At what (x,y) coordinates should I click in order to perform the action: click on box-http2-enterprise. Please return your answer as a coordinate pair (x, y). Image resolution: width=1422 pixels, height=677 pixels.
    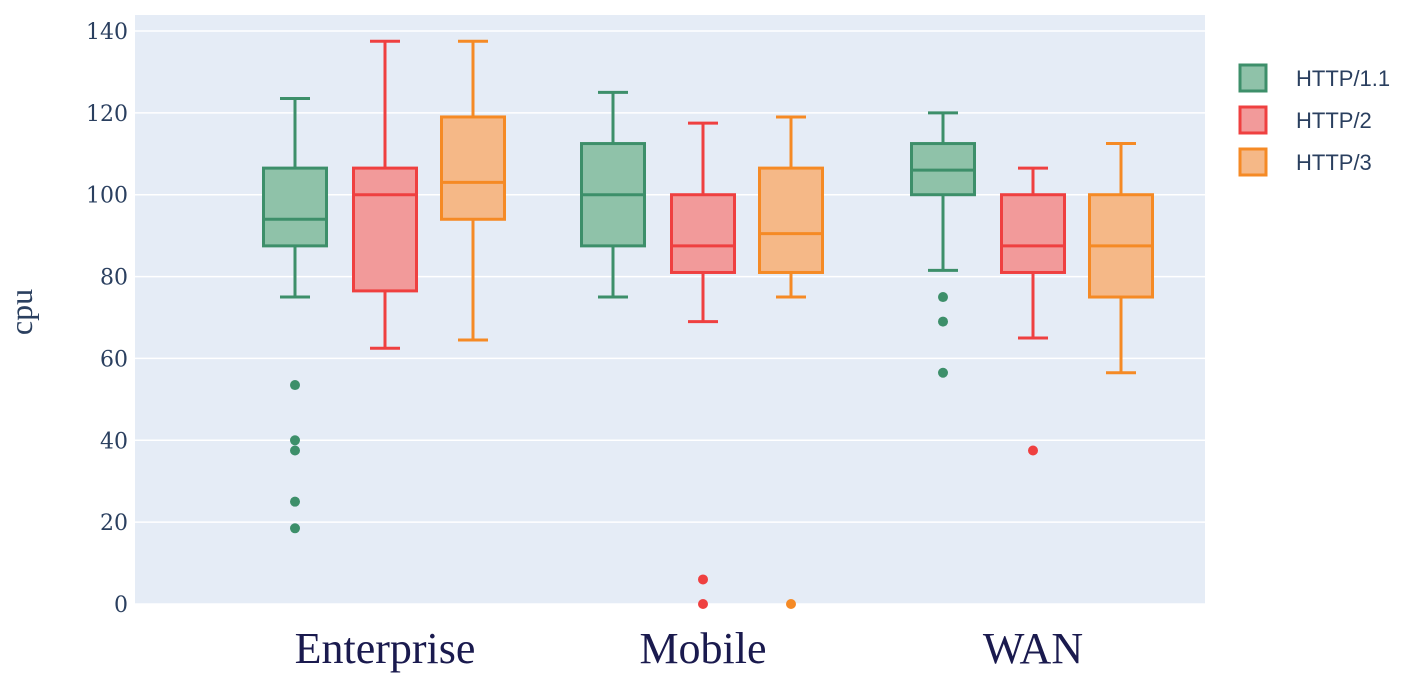
    Looking at the image, I should click on (385, 194).